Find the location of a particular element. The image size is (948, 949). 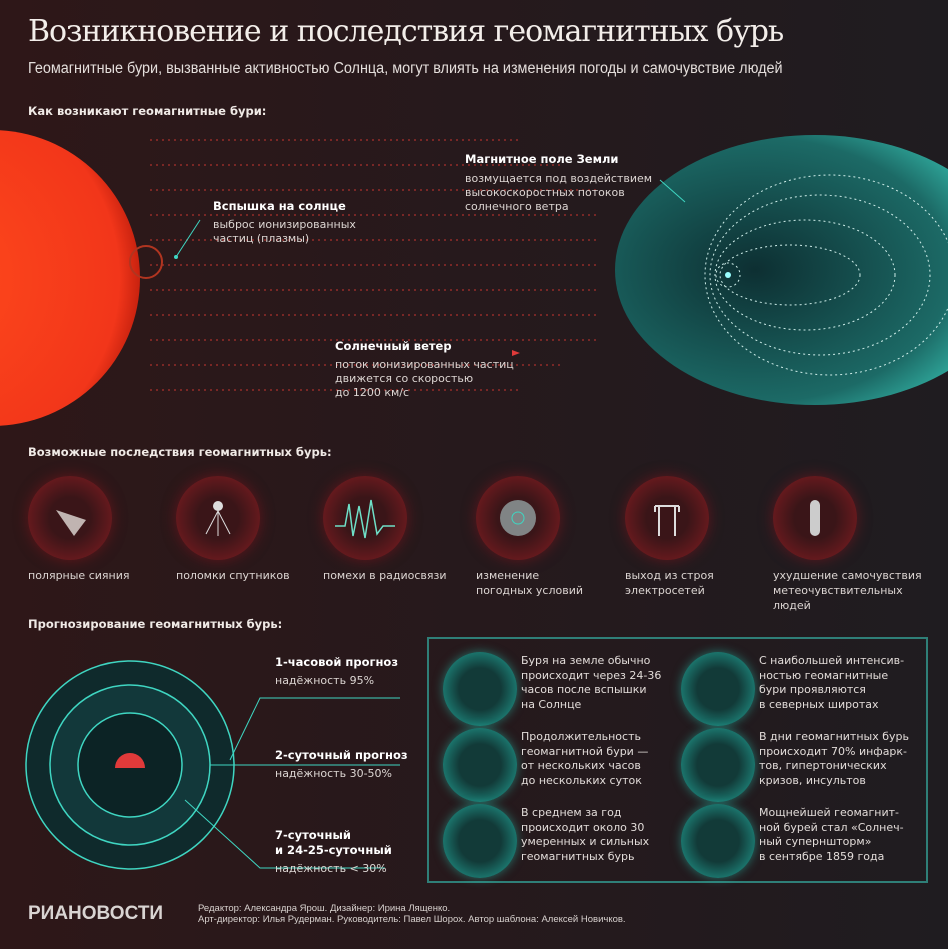

forecast-title: 2-суточный прогноз is located at coordinates (341, 755).